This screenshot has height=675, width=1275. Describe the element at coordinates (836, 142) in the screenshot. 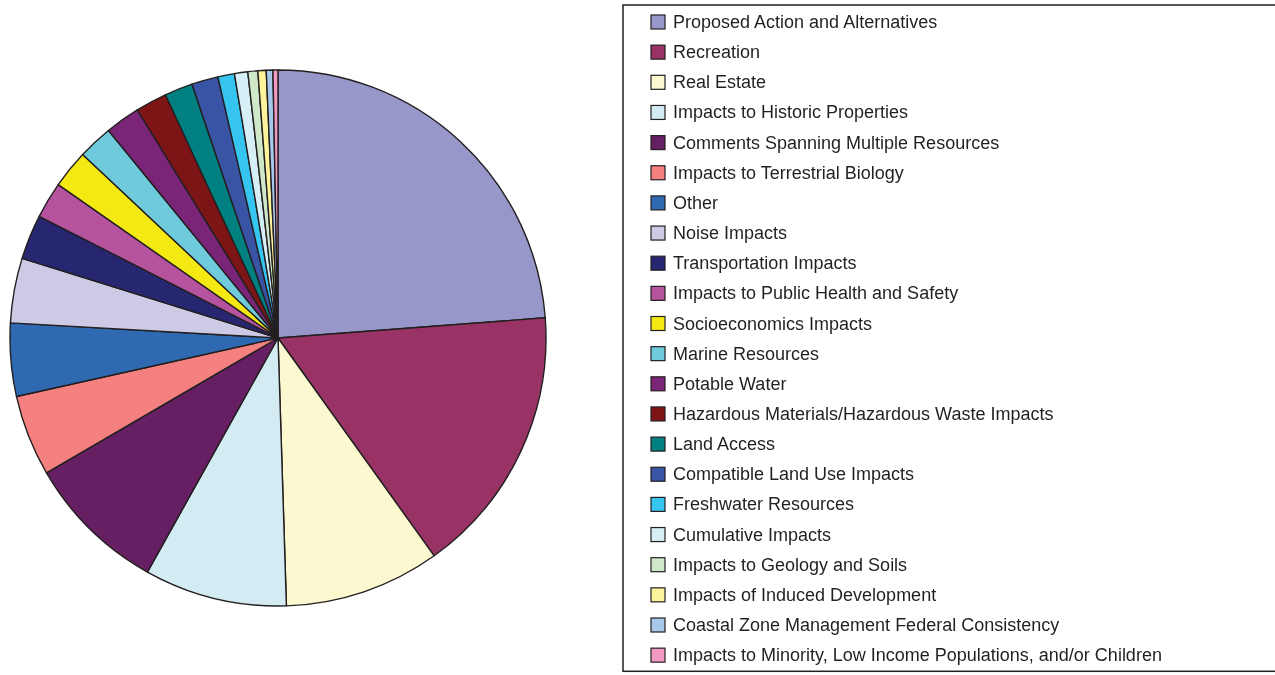

I see `legend-label: Comments Spanning Multiple Resources` at that location.